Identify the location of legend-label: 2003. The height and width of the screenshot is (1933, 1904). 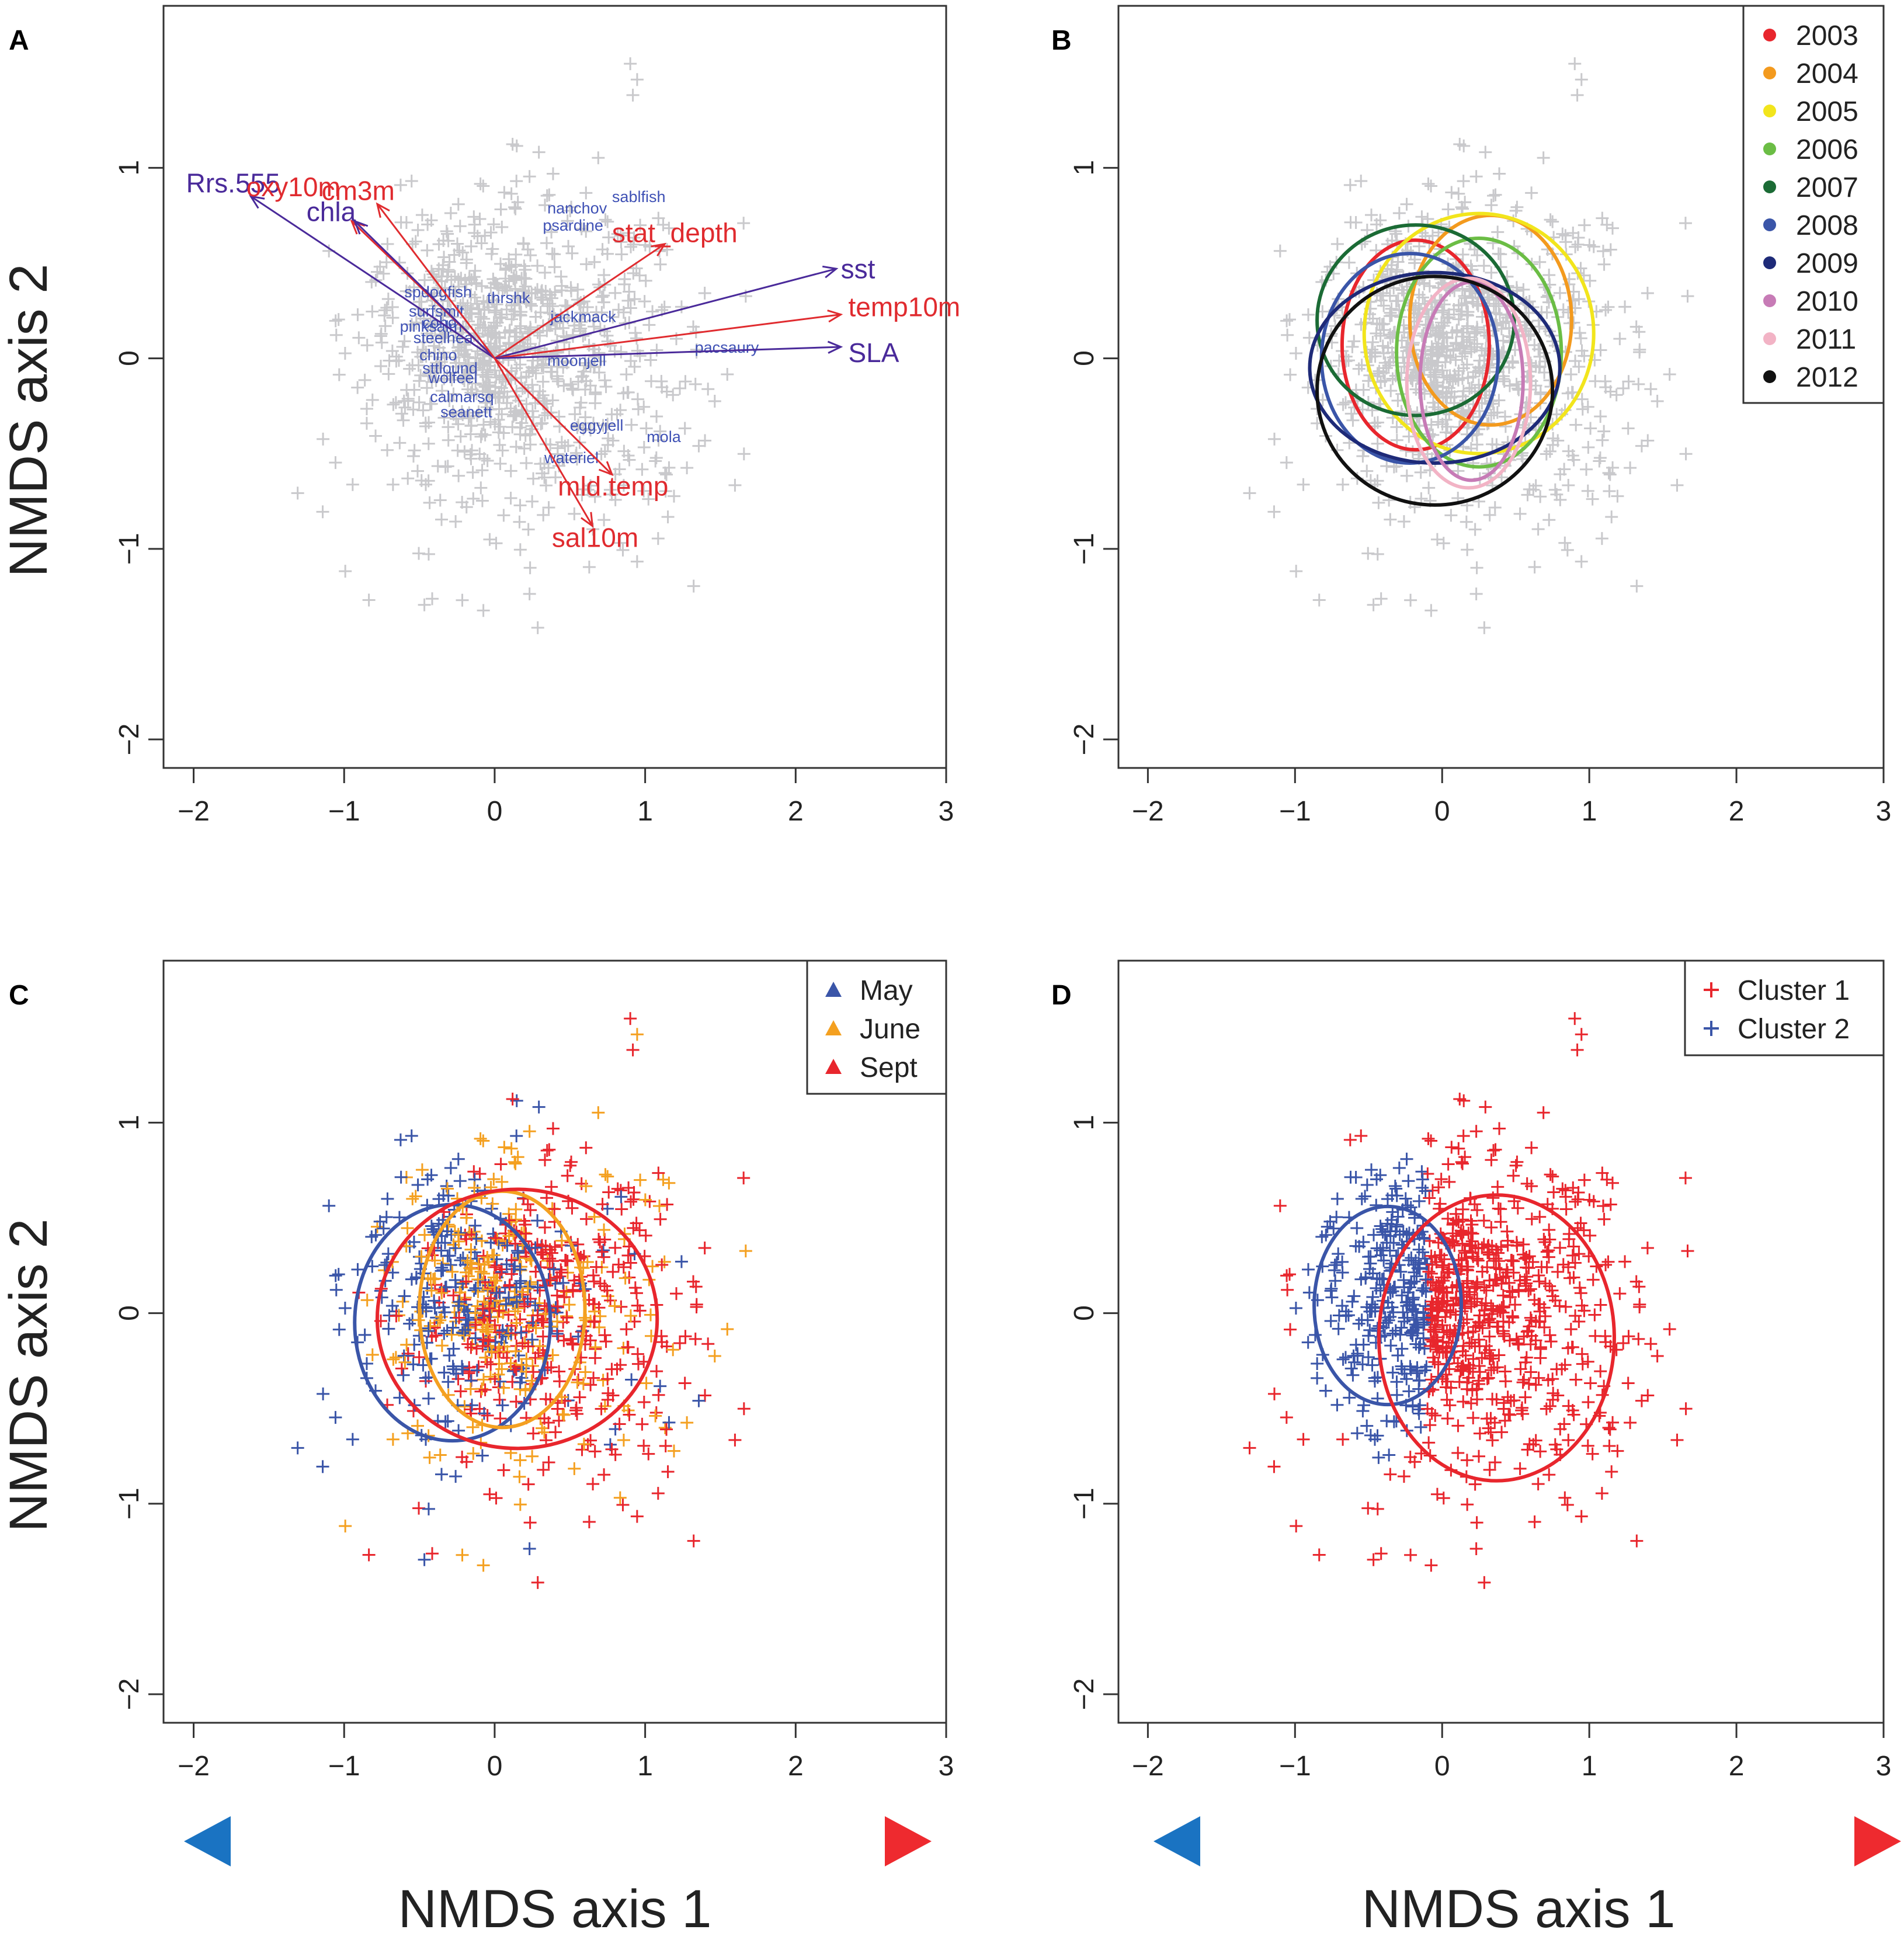
(1827, 35).